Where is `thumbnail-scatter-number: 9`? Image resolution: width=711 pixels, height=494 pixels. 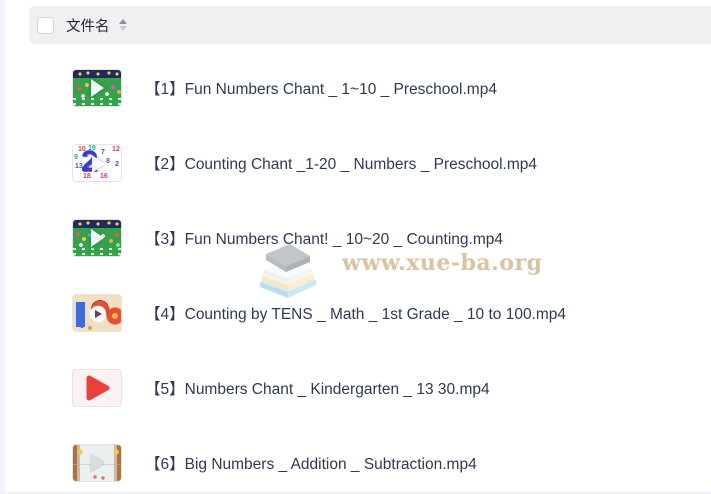 thumbnail-scatter-number: 9 is located at coordinates (76, 157).